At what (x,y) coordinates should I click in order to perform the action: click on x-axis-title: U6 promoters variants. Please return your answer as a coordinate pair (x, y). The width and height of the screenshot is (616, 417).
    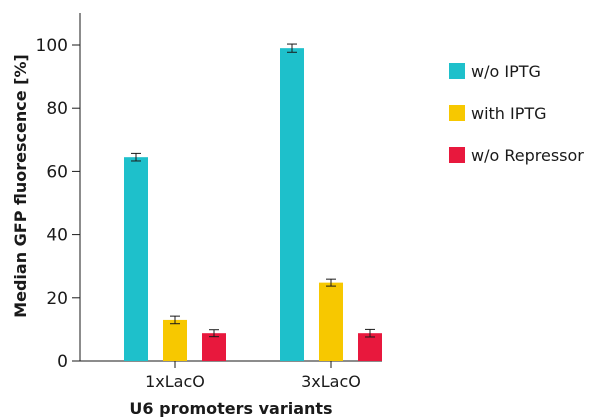
    Looking at the image, I should click on (230, 408).